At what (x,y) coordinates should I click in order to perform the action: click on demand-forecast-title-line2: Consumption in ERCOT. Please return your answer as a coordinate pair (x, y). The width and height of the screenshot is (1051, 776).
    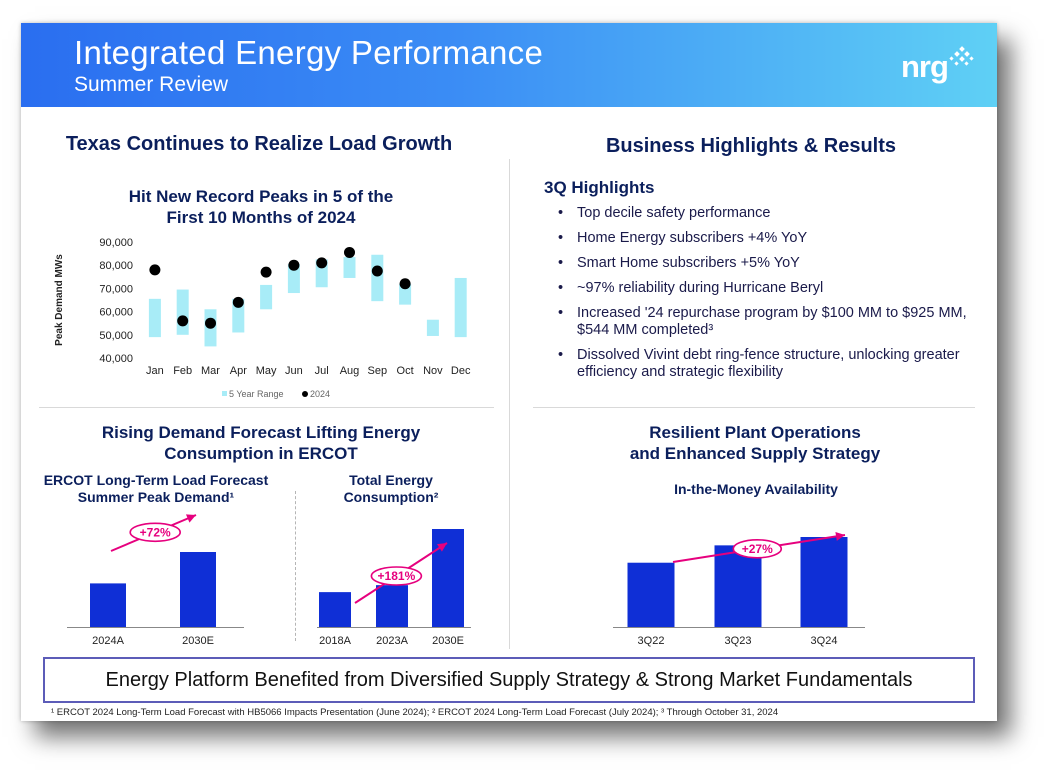
    Looking at the image, I should click on (261, 453).